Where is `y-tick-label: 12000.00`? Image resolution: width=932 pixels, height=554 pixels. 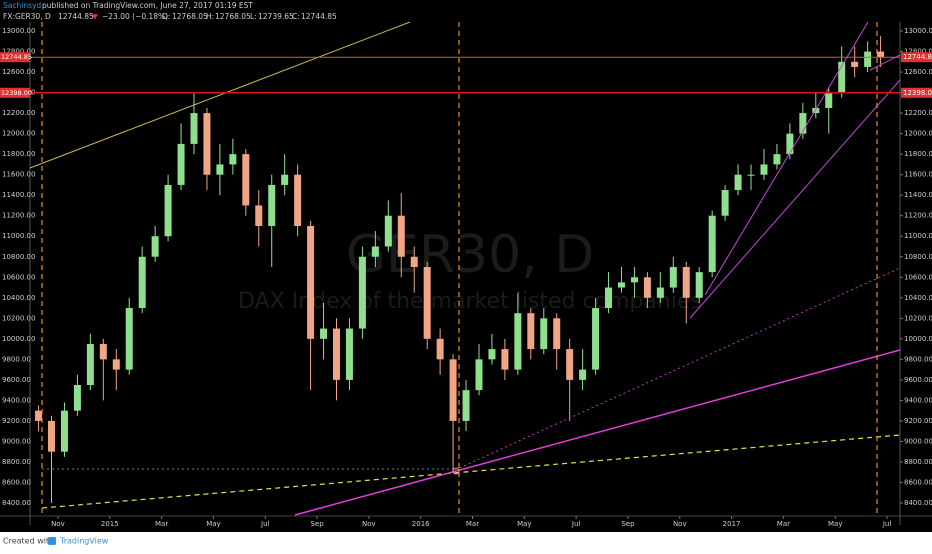 y-tick-label: 12000.00 is located at coordinates (918, 134).